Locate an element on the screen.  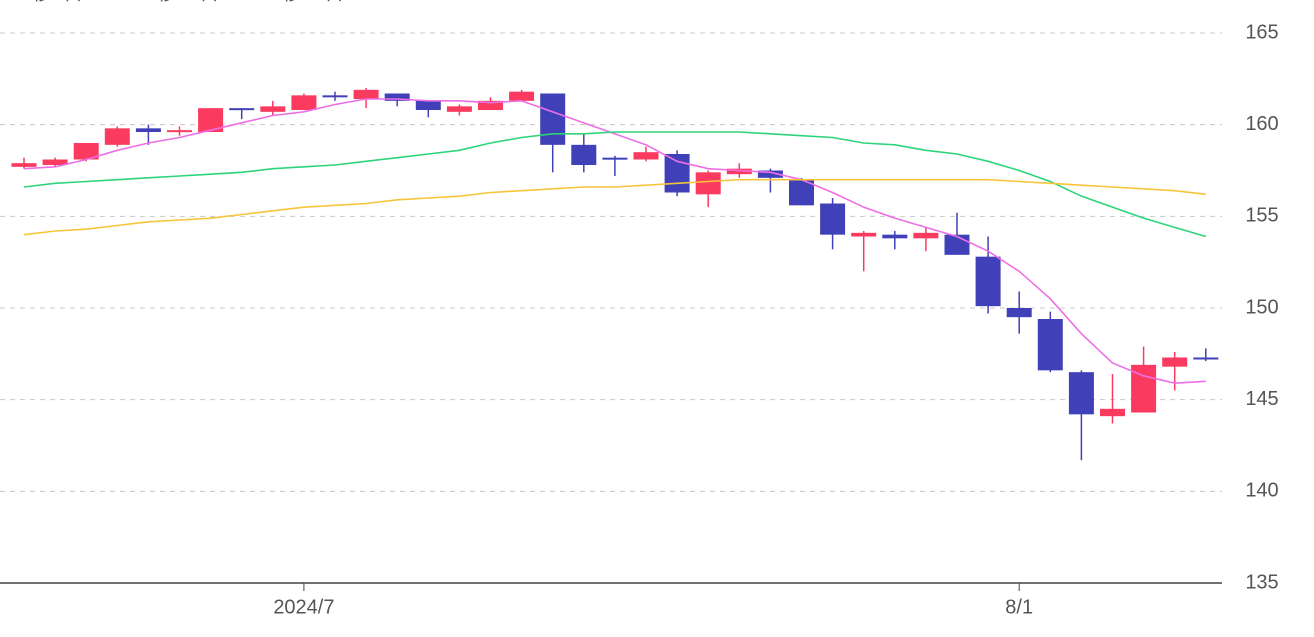
y-tick-label: 145 is located at coordinates (1261, 399).